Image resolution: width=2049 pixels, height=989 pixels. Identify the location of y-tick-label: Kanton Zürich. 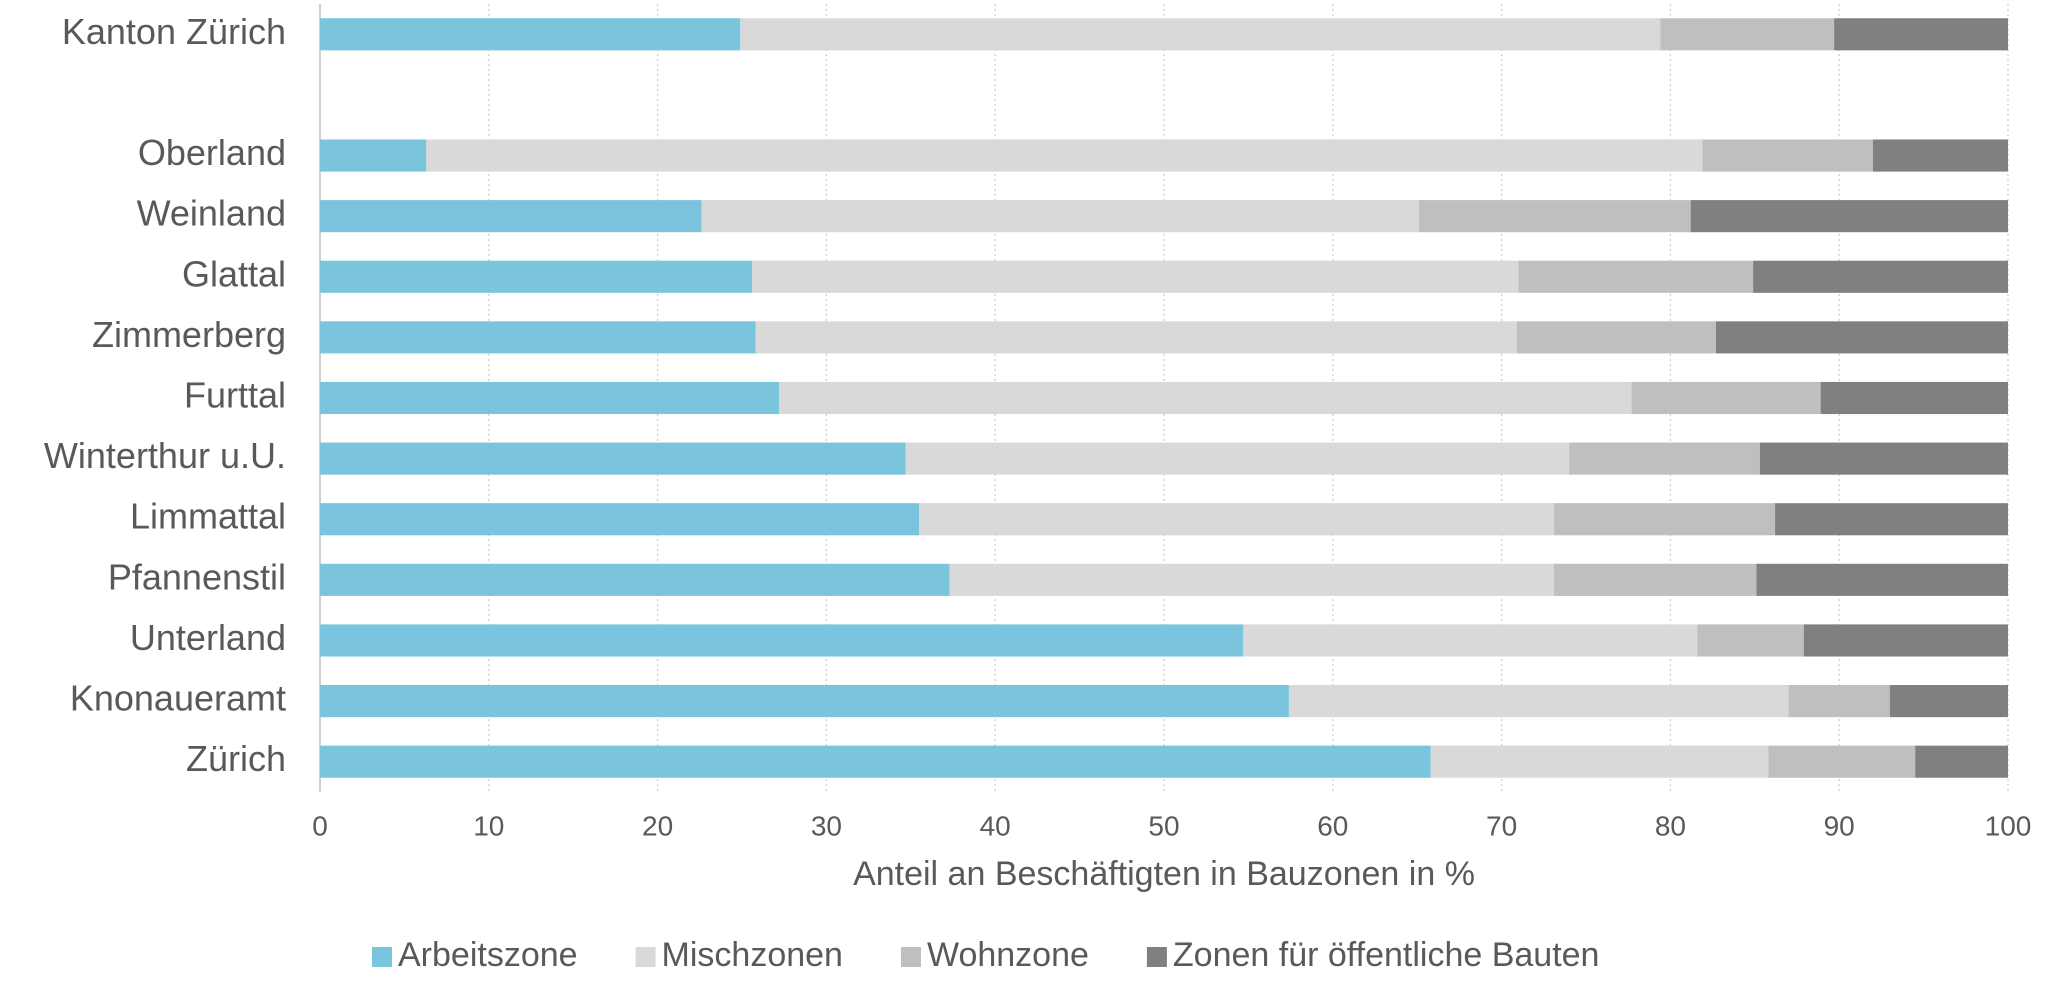
(174, 31).